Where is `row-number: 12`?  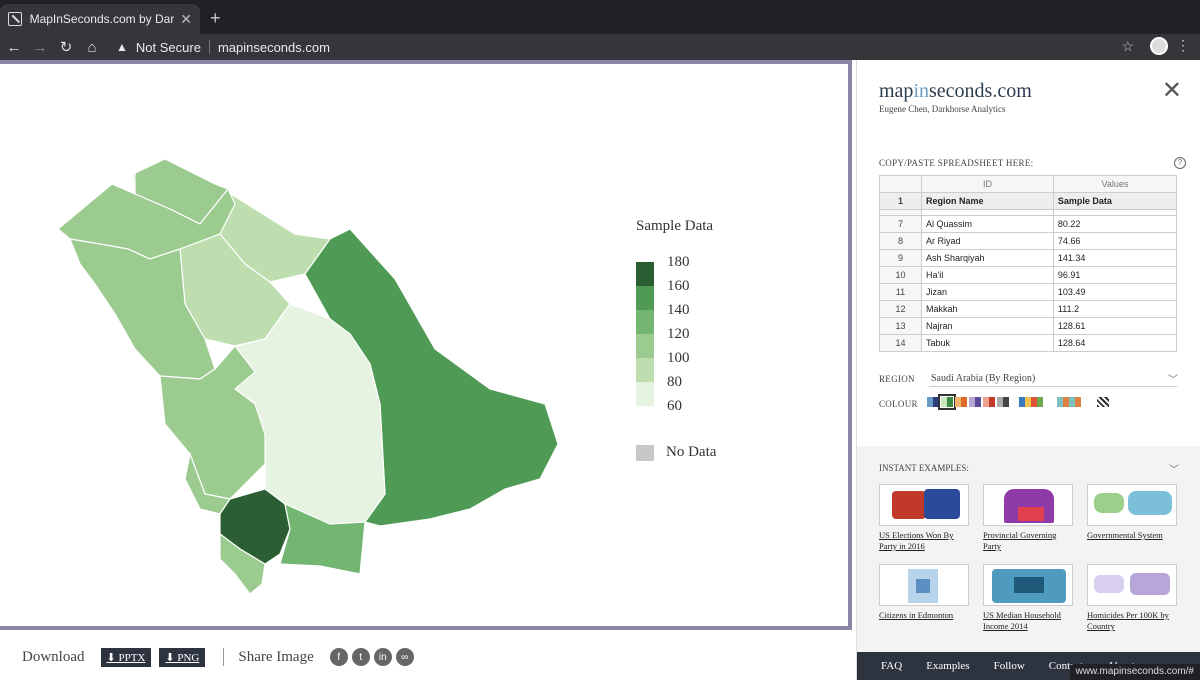 row-number: 12 is located at coordinates (900, 309).